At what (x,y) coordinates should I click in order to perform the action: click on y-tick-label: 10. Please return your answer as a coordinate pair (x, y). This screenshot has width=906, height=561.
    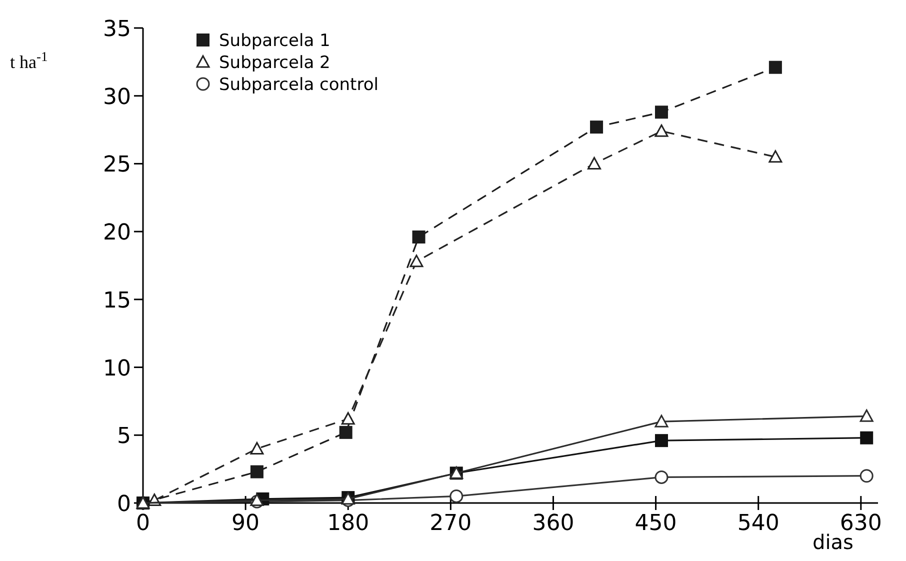
    Looking at the image, I should click on (117, 369).